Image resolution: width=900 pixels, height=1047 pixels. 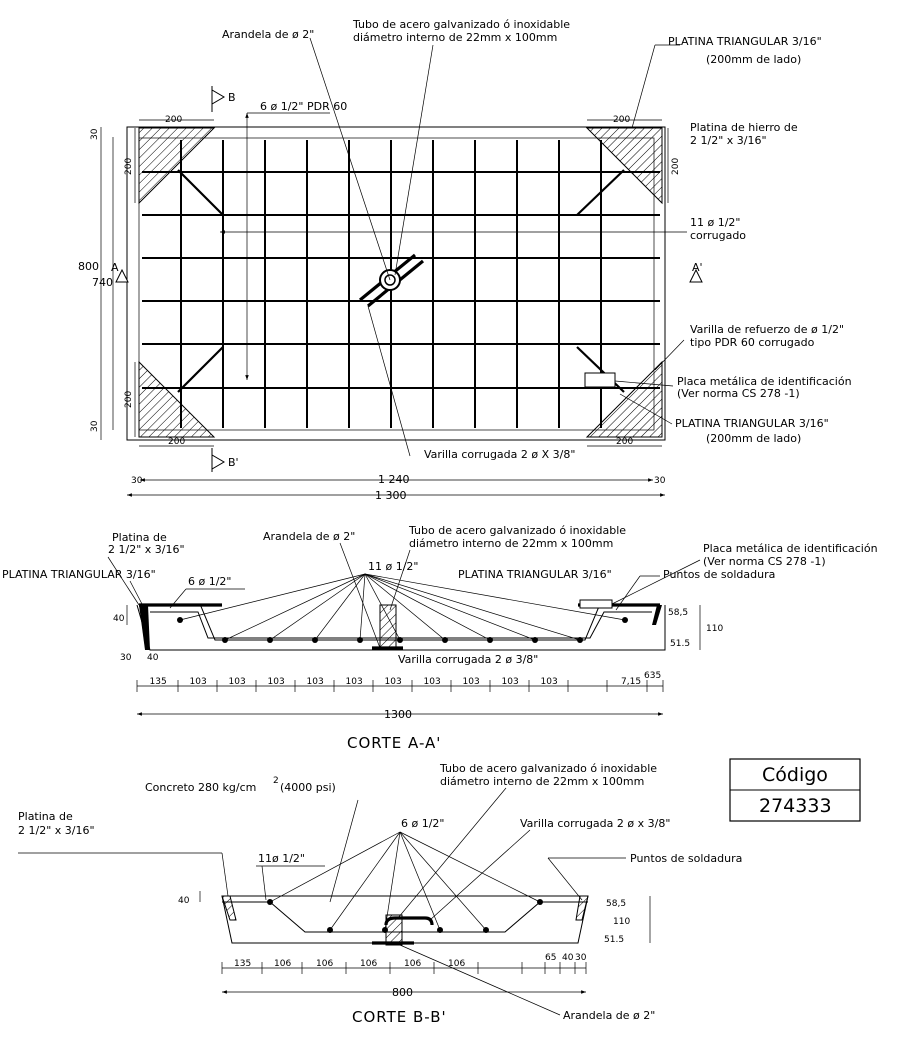 I want to click on triangular-plate-bottom-right, so click(x=624, y=399).